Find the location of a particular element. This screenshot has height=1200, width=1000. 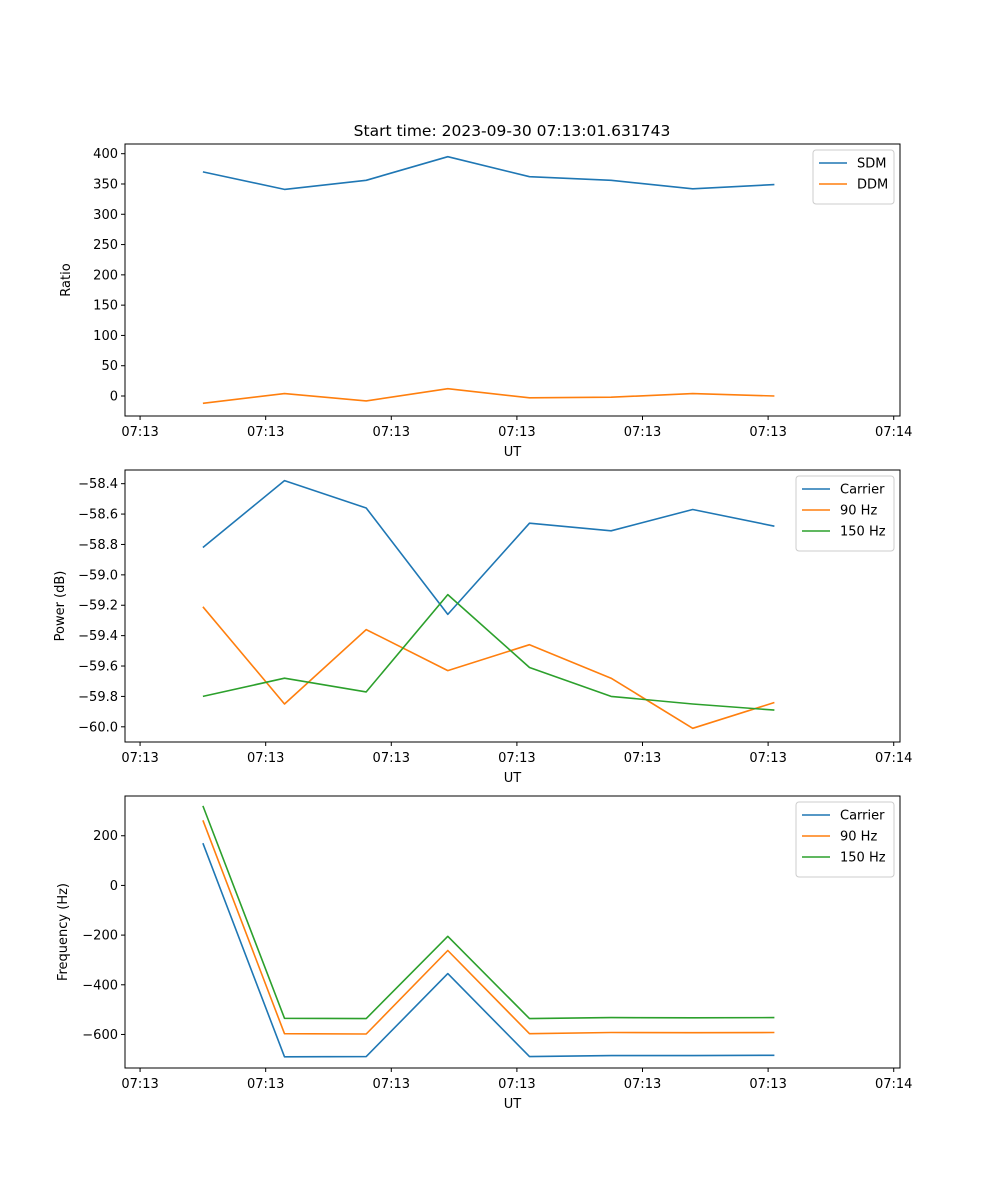

y-tick-label: 250 is located at coordinates (105, 245).